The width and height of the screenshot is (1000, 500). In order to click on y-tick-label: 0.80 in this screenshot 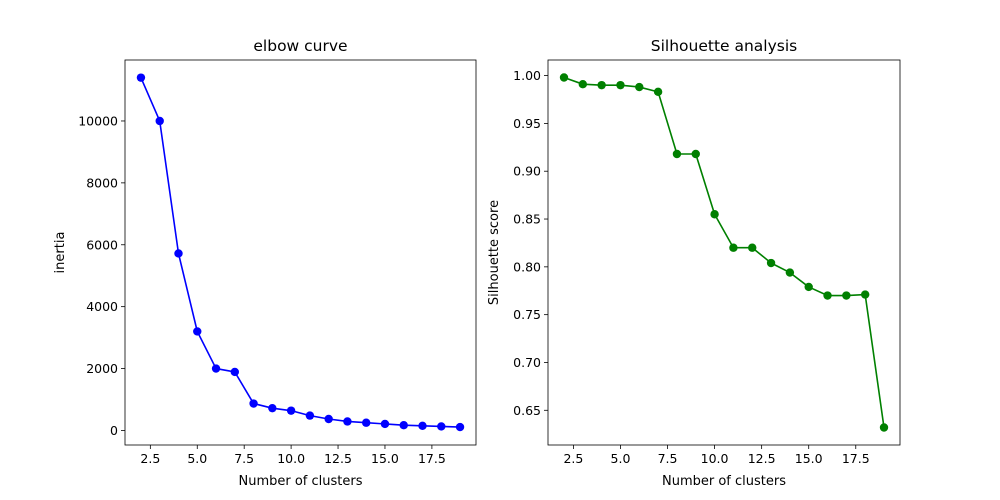, I will do `click(527, 266)`.